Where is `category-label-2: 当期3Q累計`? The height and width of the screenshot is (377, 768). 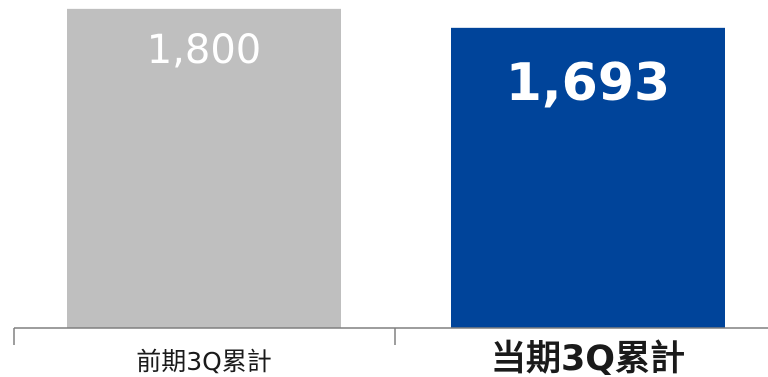 category-label-2: 当期3Q累計 is located at coordinates (588, 358).